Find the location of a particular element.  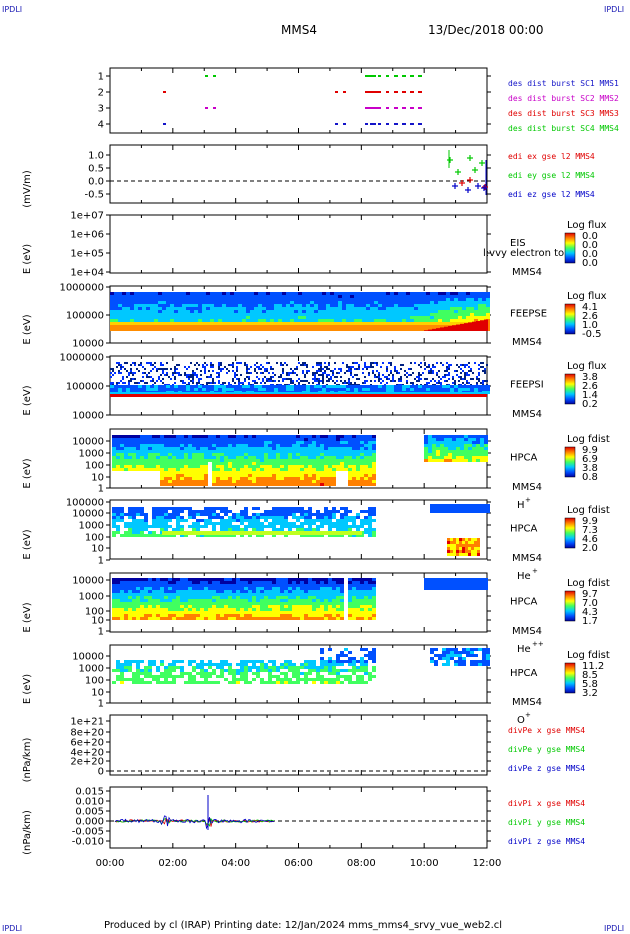

species-sup-hpca_o: + is located at coordinates (528, 715).